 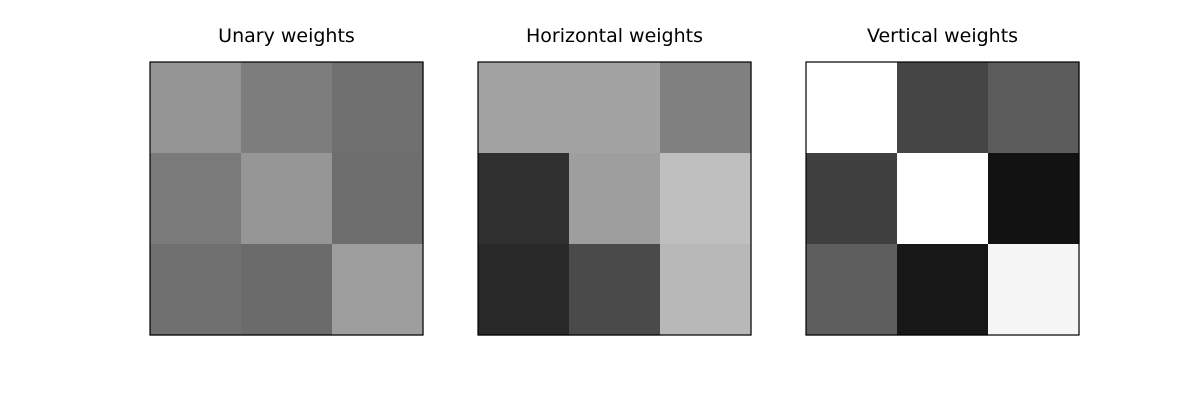 I want to click on panel-title-unary: Unary weights, so click(x=286, y=36).